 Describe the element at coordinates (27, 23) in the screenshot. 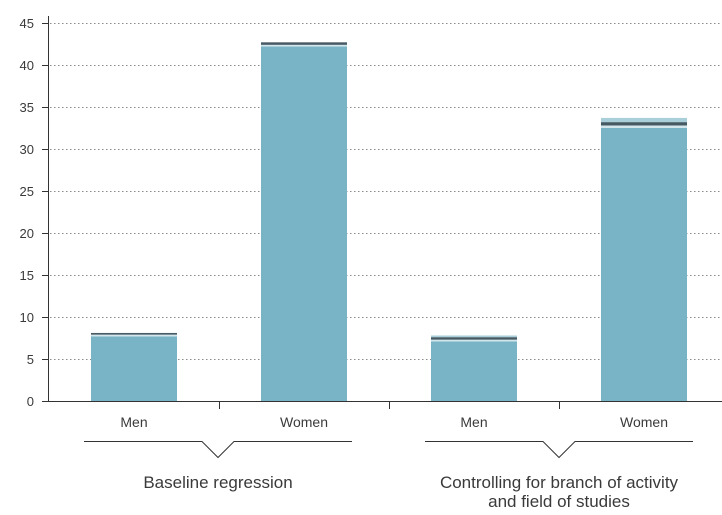

I see `y-tick-label: 45` at that location.